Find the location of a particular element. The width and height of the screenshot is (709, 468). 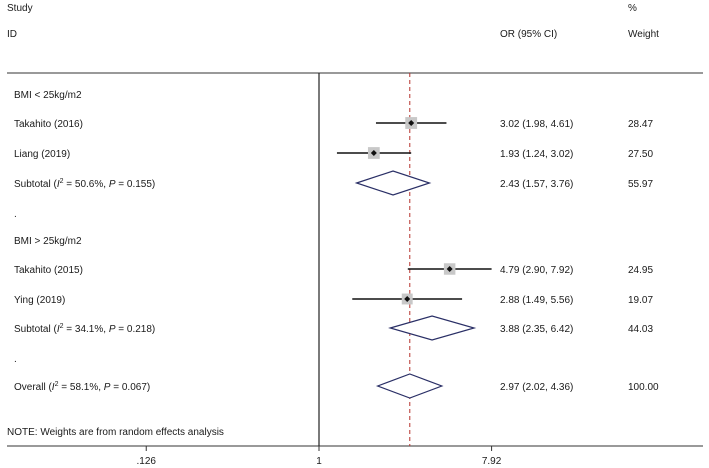

group-label: BMI < 25kg/m2 is located at coordinates (48, 95).